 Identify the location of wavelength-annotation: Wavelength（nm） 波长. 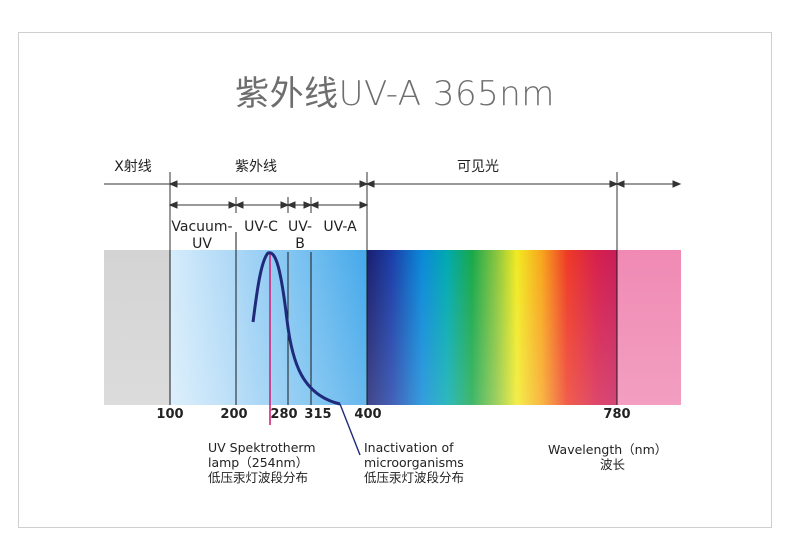
(607, 457).